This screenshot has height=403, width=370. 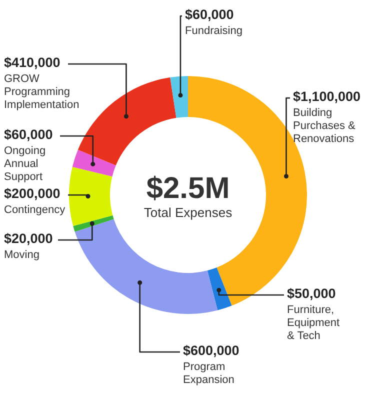 What do you see at coordinates (32, 62) in the screenshot?
I see `data-label: $410,000` at bounding box center [32, 62].